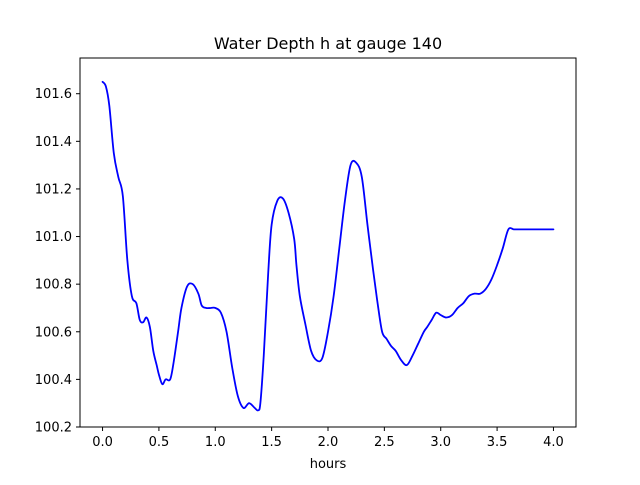 This screenshot has width=640, height=485. Describe the element at coordinates (53, 237) in the screenshot. I see `y-tick-label: 101.0` at that location.